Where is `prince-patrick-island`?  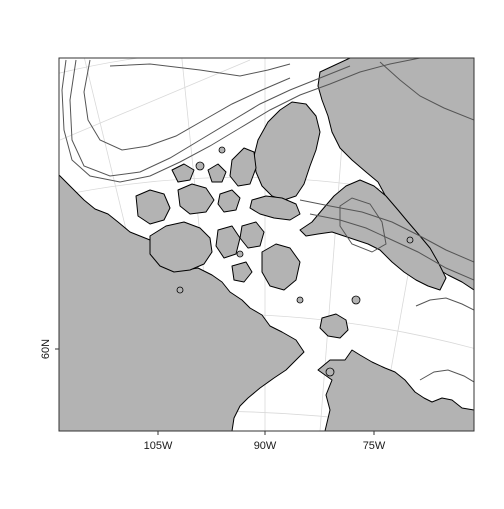
prince-patrick-island is located at coordinates (183, 173).